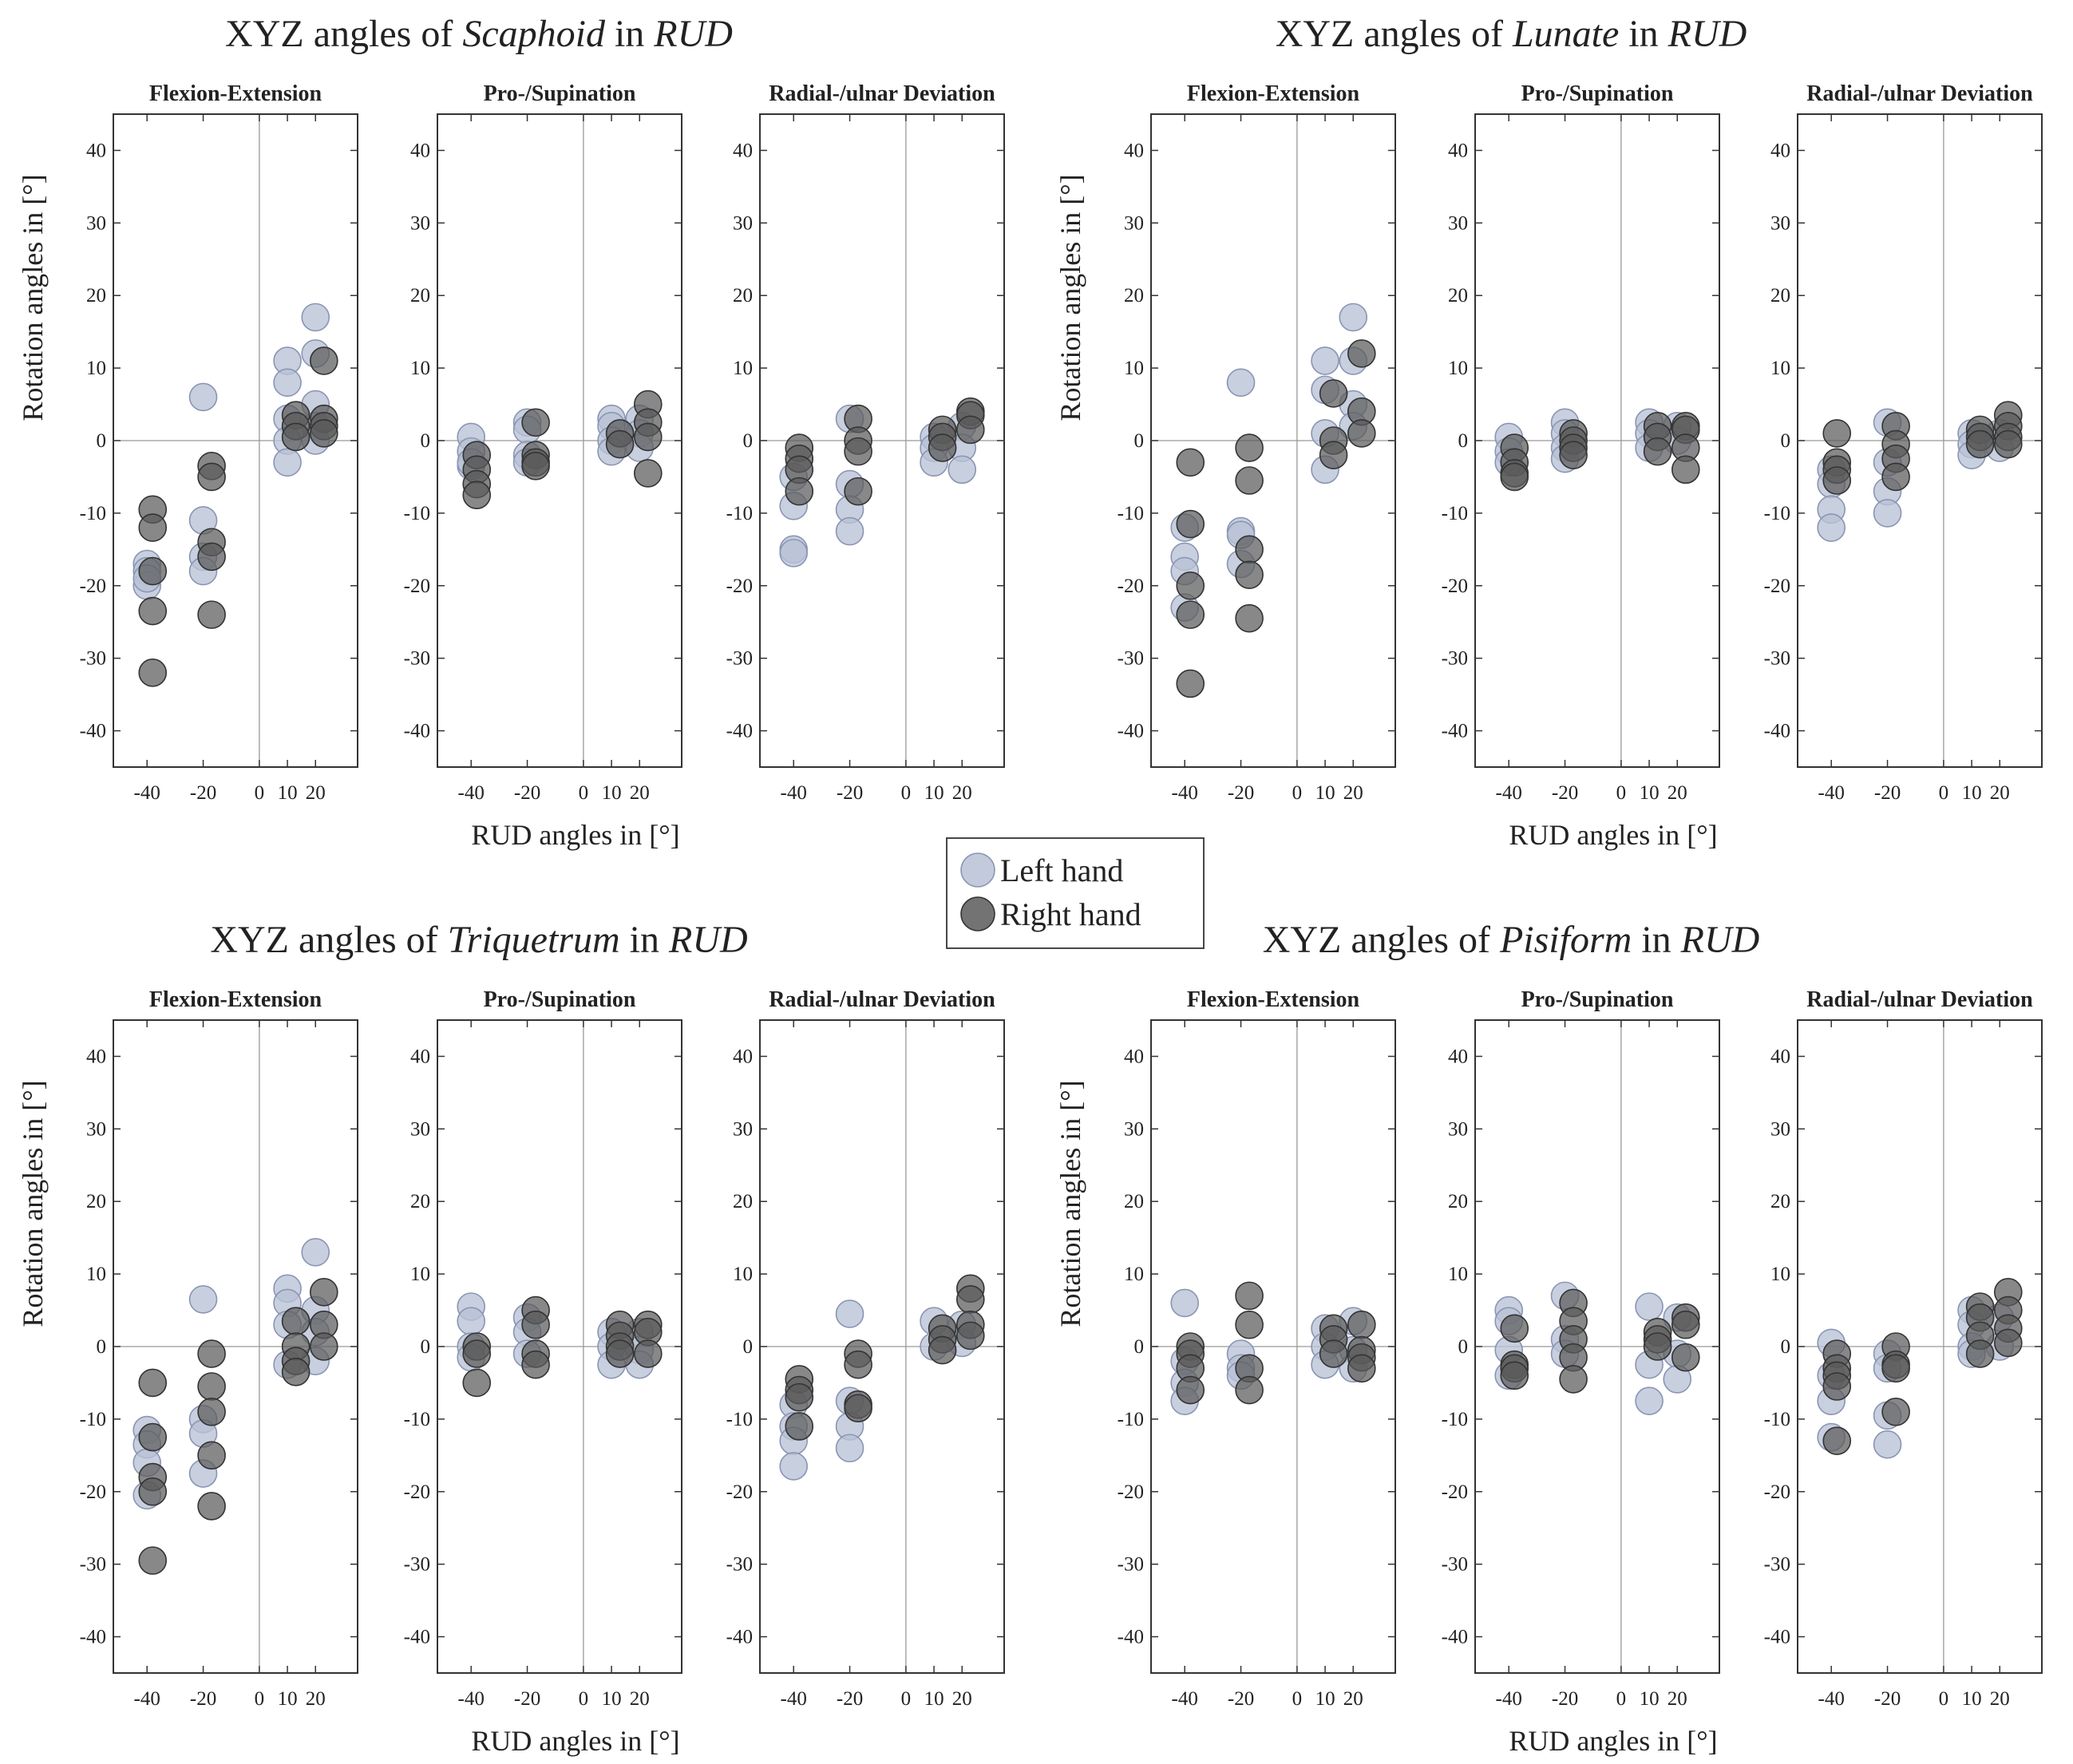 The image size is (2073, 1764). What do you see at coordinates (1458, 1275) in the screenshot?
I see `y-tick-label: 10` at bounding box center [1458, 1275].